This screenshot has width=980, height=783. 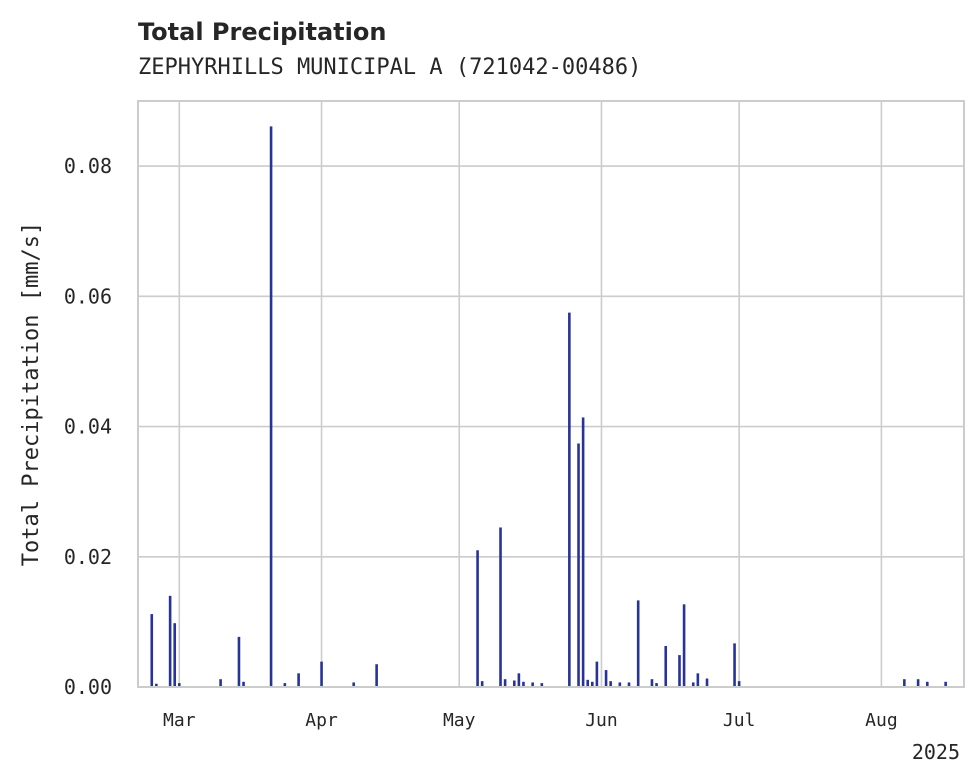 What do you see at coordinates (530, 720) in the screenshot?
I see `x-axis-ticks: Mar Apr May Jun Jul Aug` at bounding box center [530, 720].